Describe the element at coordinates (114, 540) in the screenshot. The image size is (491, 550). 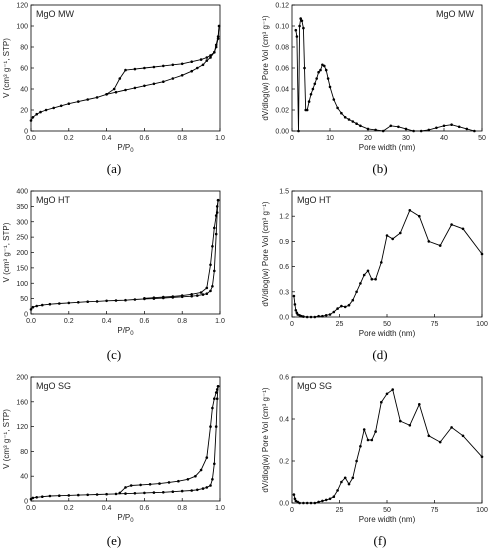
I see `panel-caption: (e)` at that location.